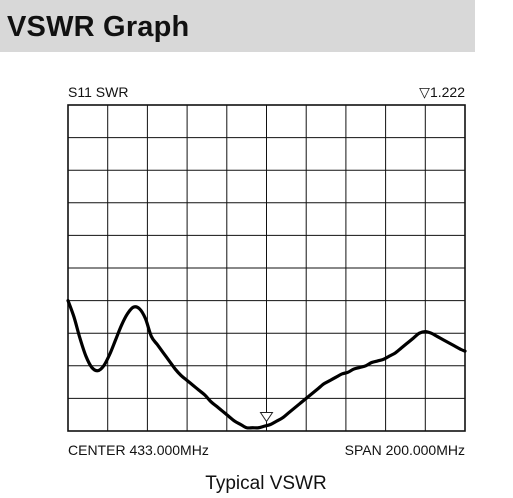  I want to click on span-label: SPAN 200.000MHz, so click(405, 450).